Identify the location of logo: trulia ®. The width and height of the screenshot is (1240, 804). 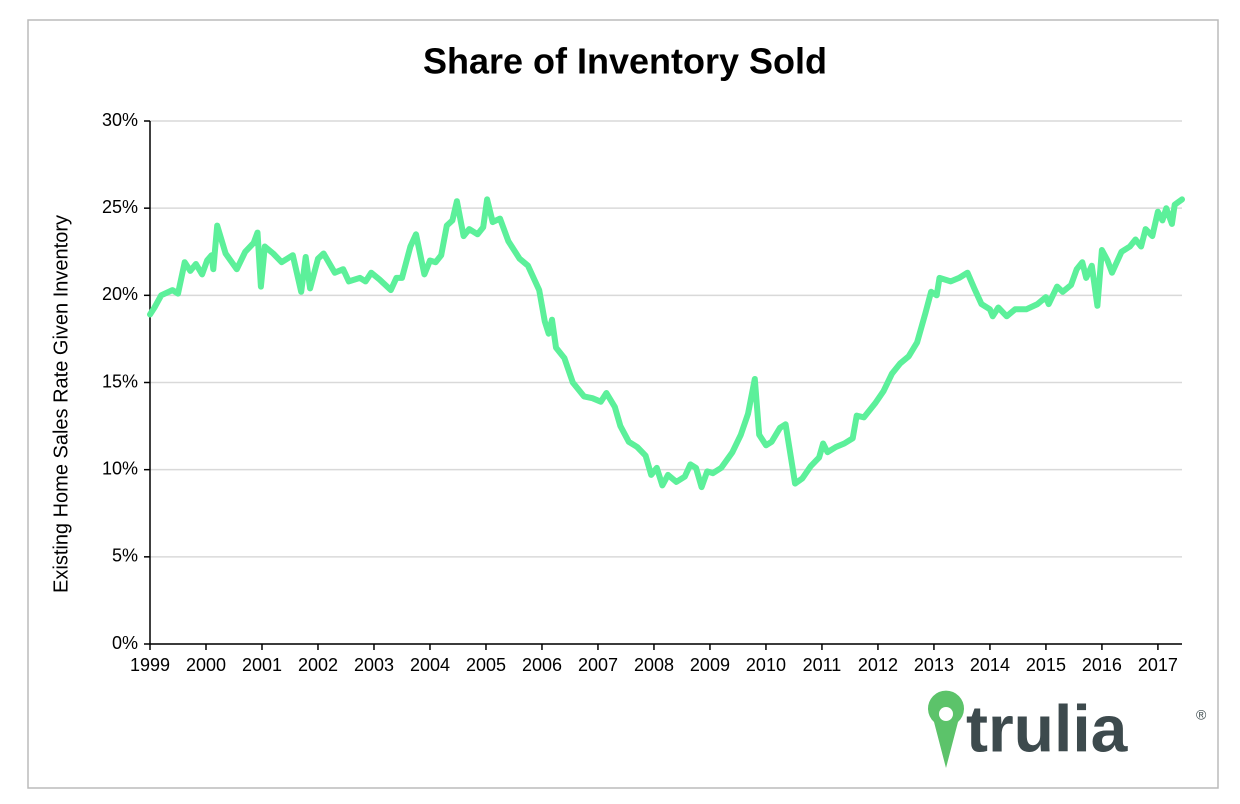
(1067, 729).